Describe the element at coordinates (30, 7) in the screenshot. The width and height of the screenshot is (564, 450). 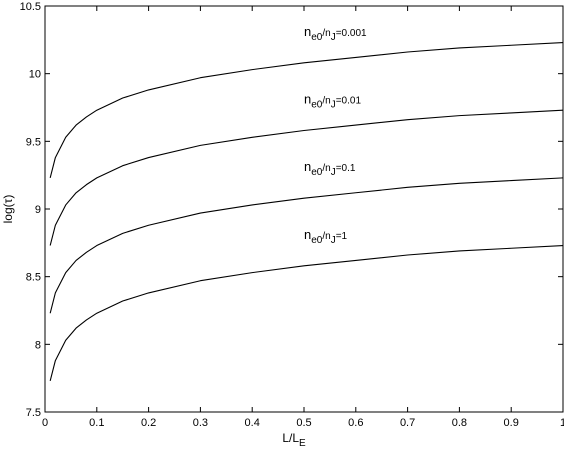
I see `y-tick-label: 10.5` at that location.